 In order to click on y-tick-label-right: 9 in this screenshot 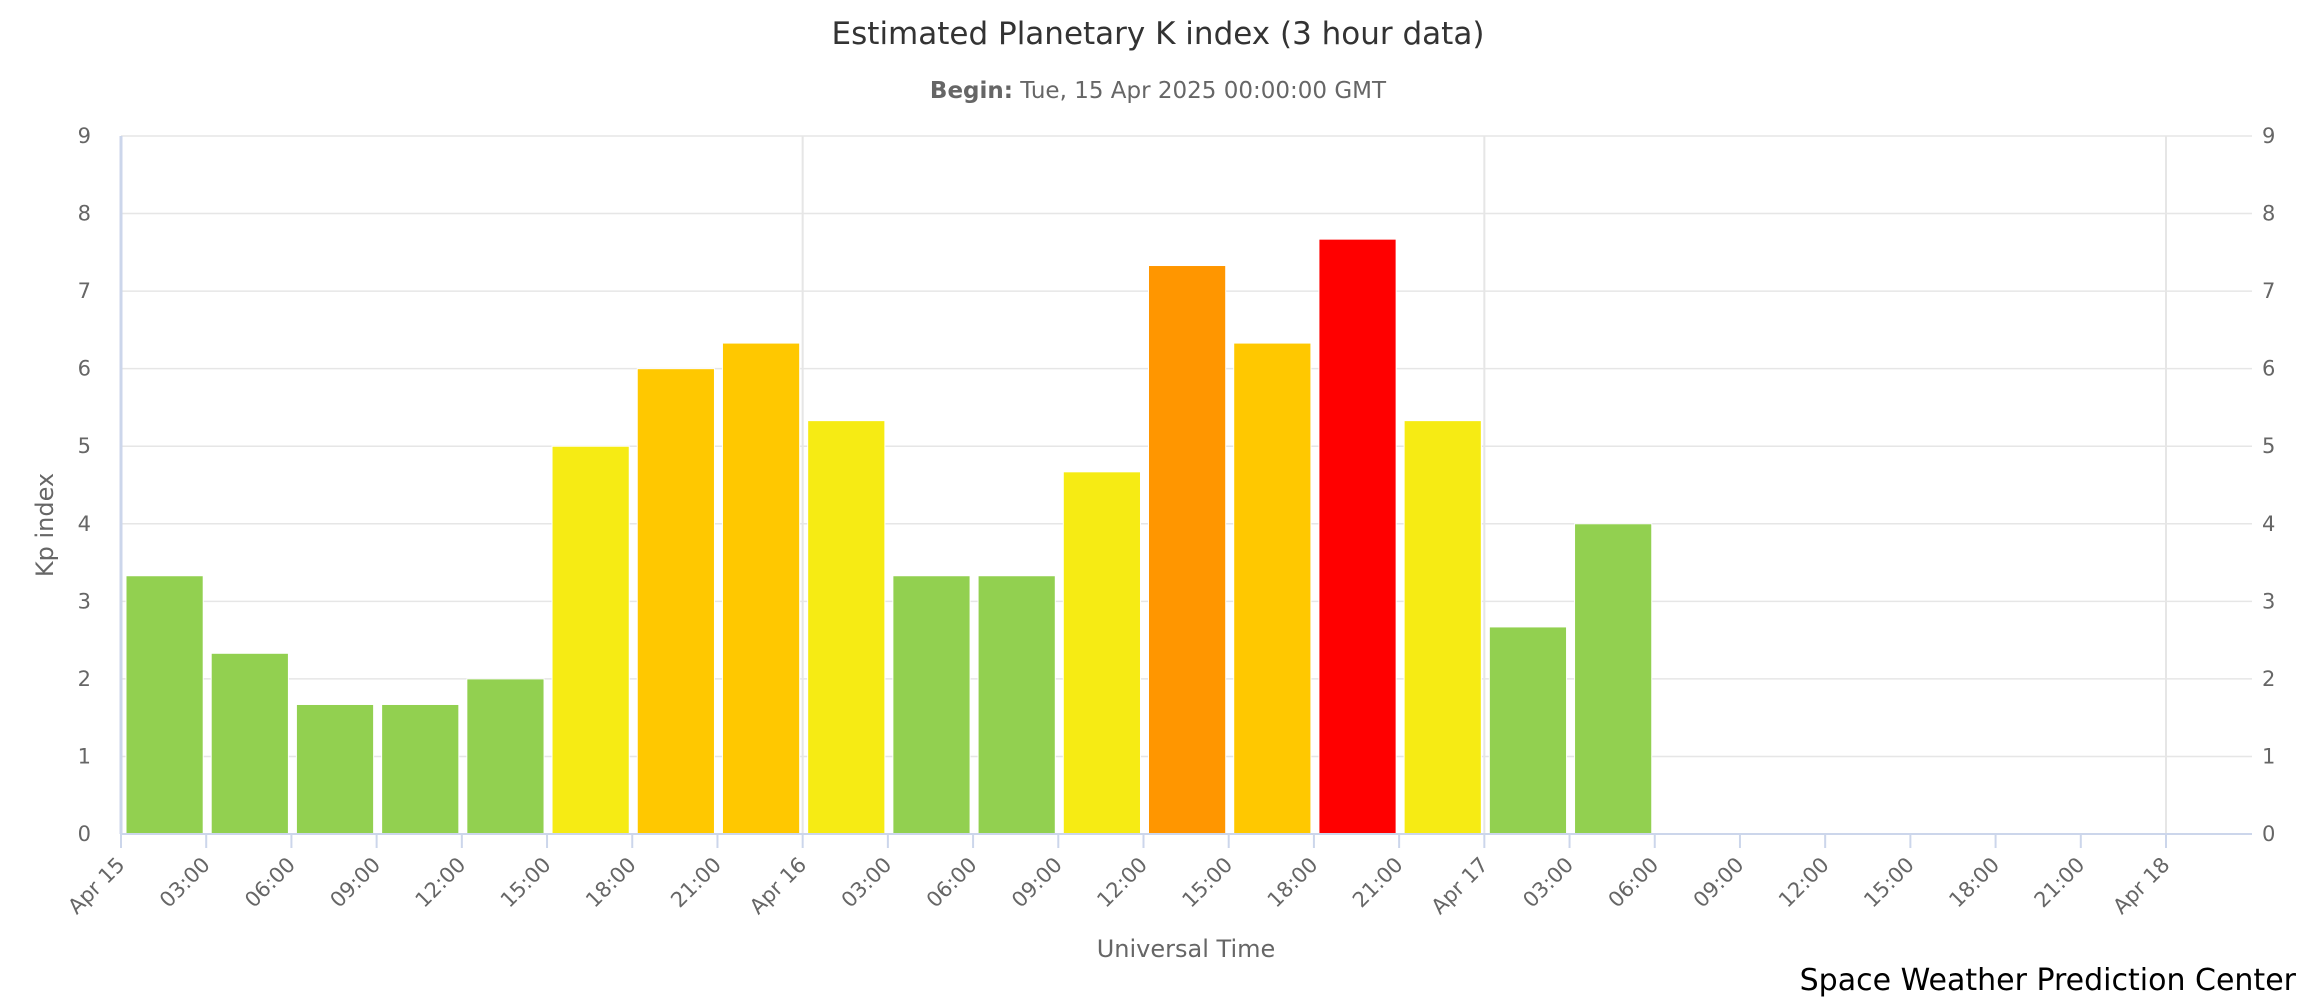, I will do `click(2268, 136)`.